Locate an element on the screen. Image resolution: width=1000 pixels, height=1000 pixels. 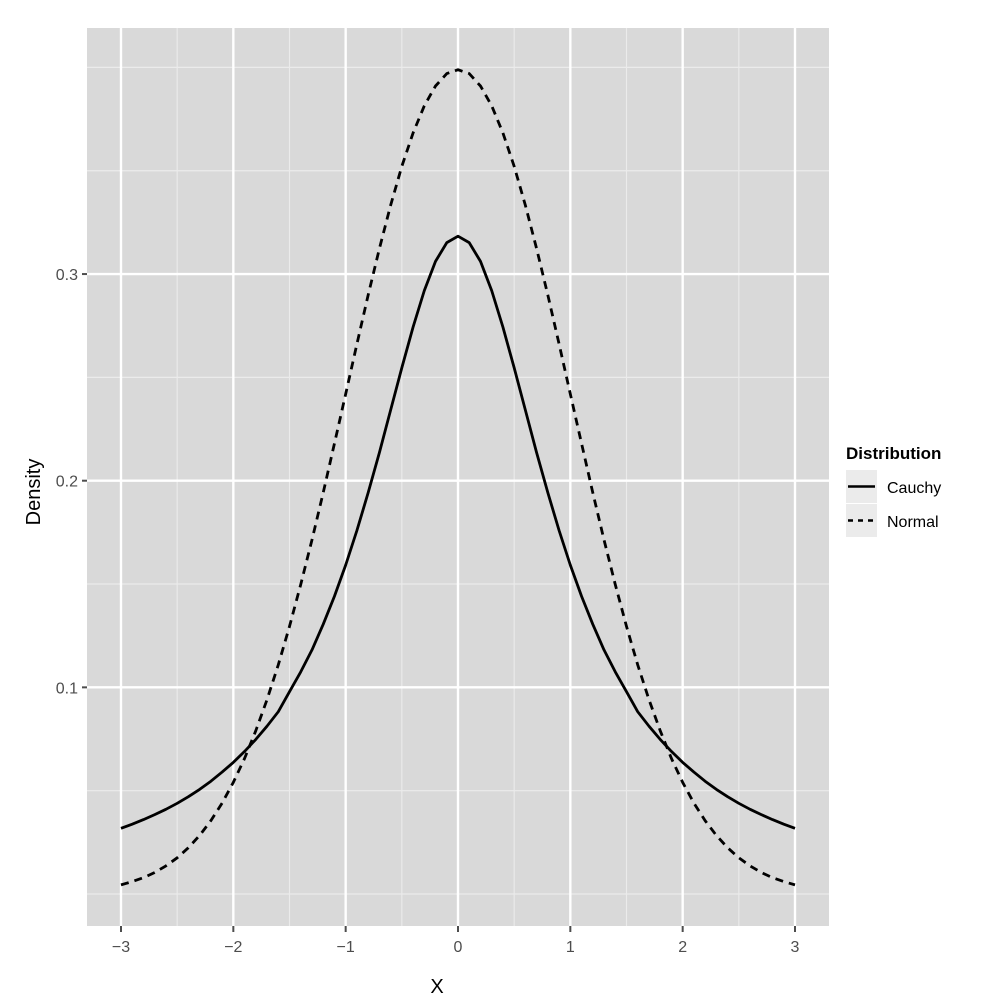
legend-item-normal: Normal is located at coordinates (892, 520).